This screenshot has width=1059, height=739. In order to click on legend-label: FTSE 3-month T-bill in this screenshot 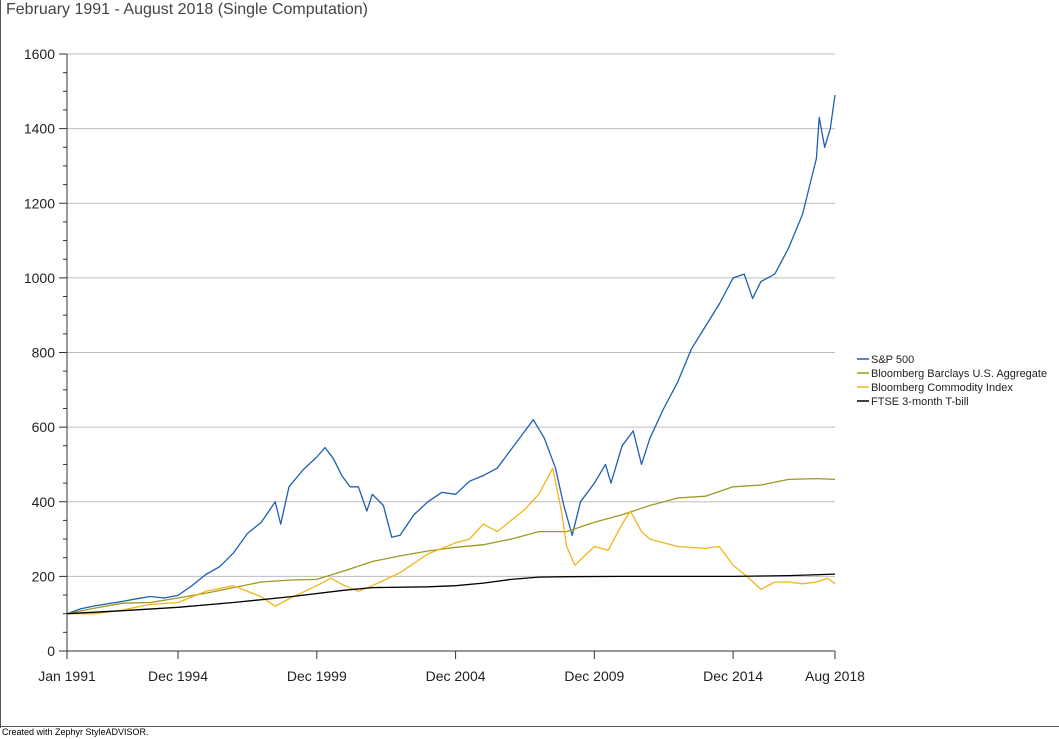, I will do `click(920, 402)`.